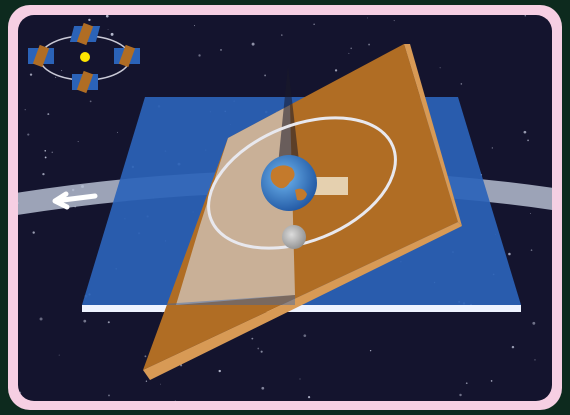  I want to click on plane-edge, so click(301, 308).